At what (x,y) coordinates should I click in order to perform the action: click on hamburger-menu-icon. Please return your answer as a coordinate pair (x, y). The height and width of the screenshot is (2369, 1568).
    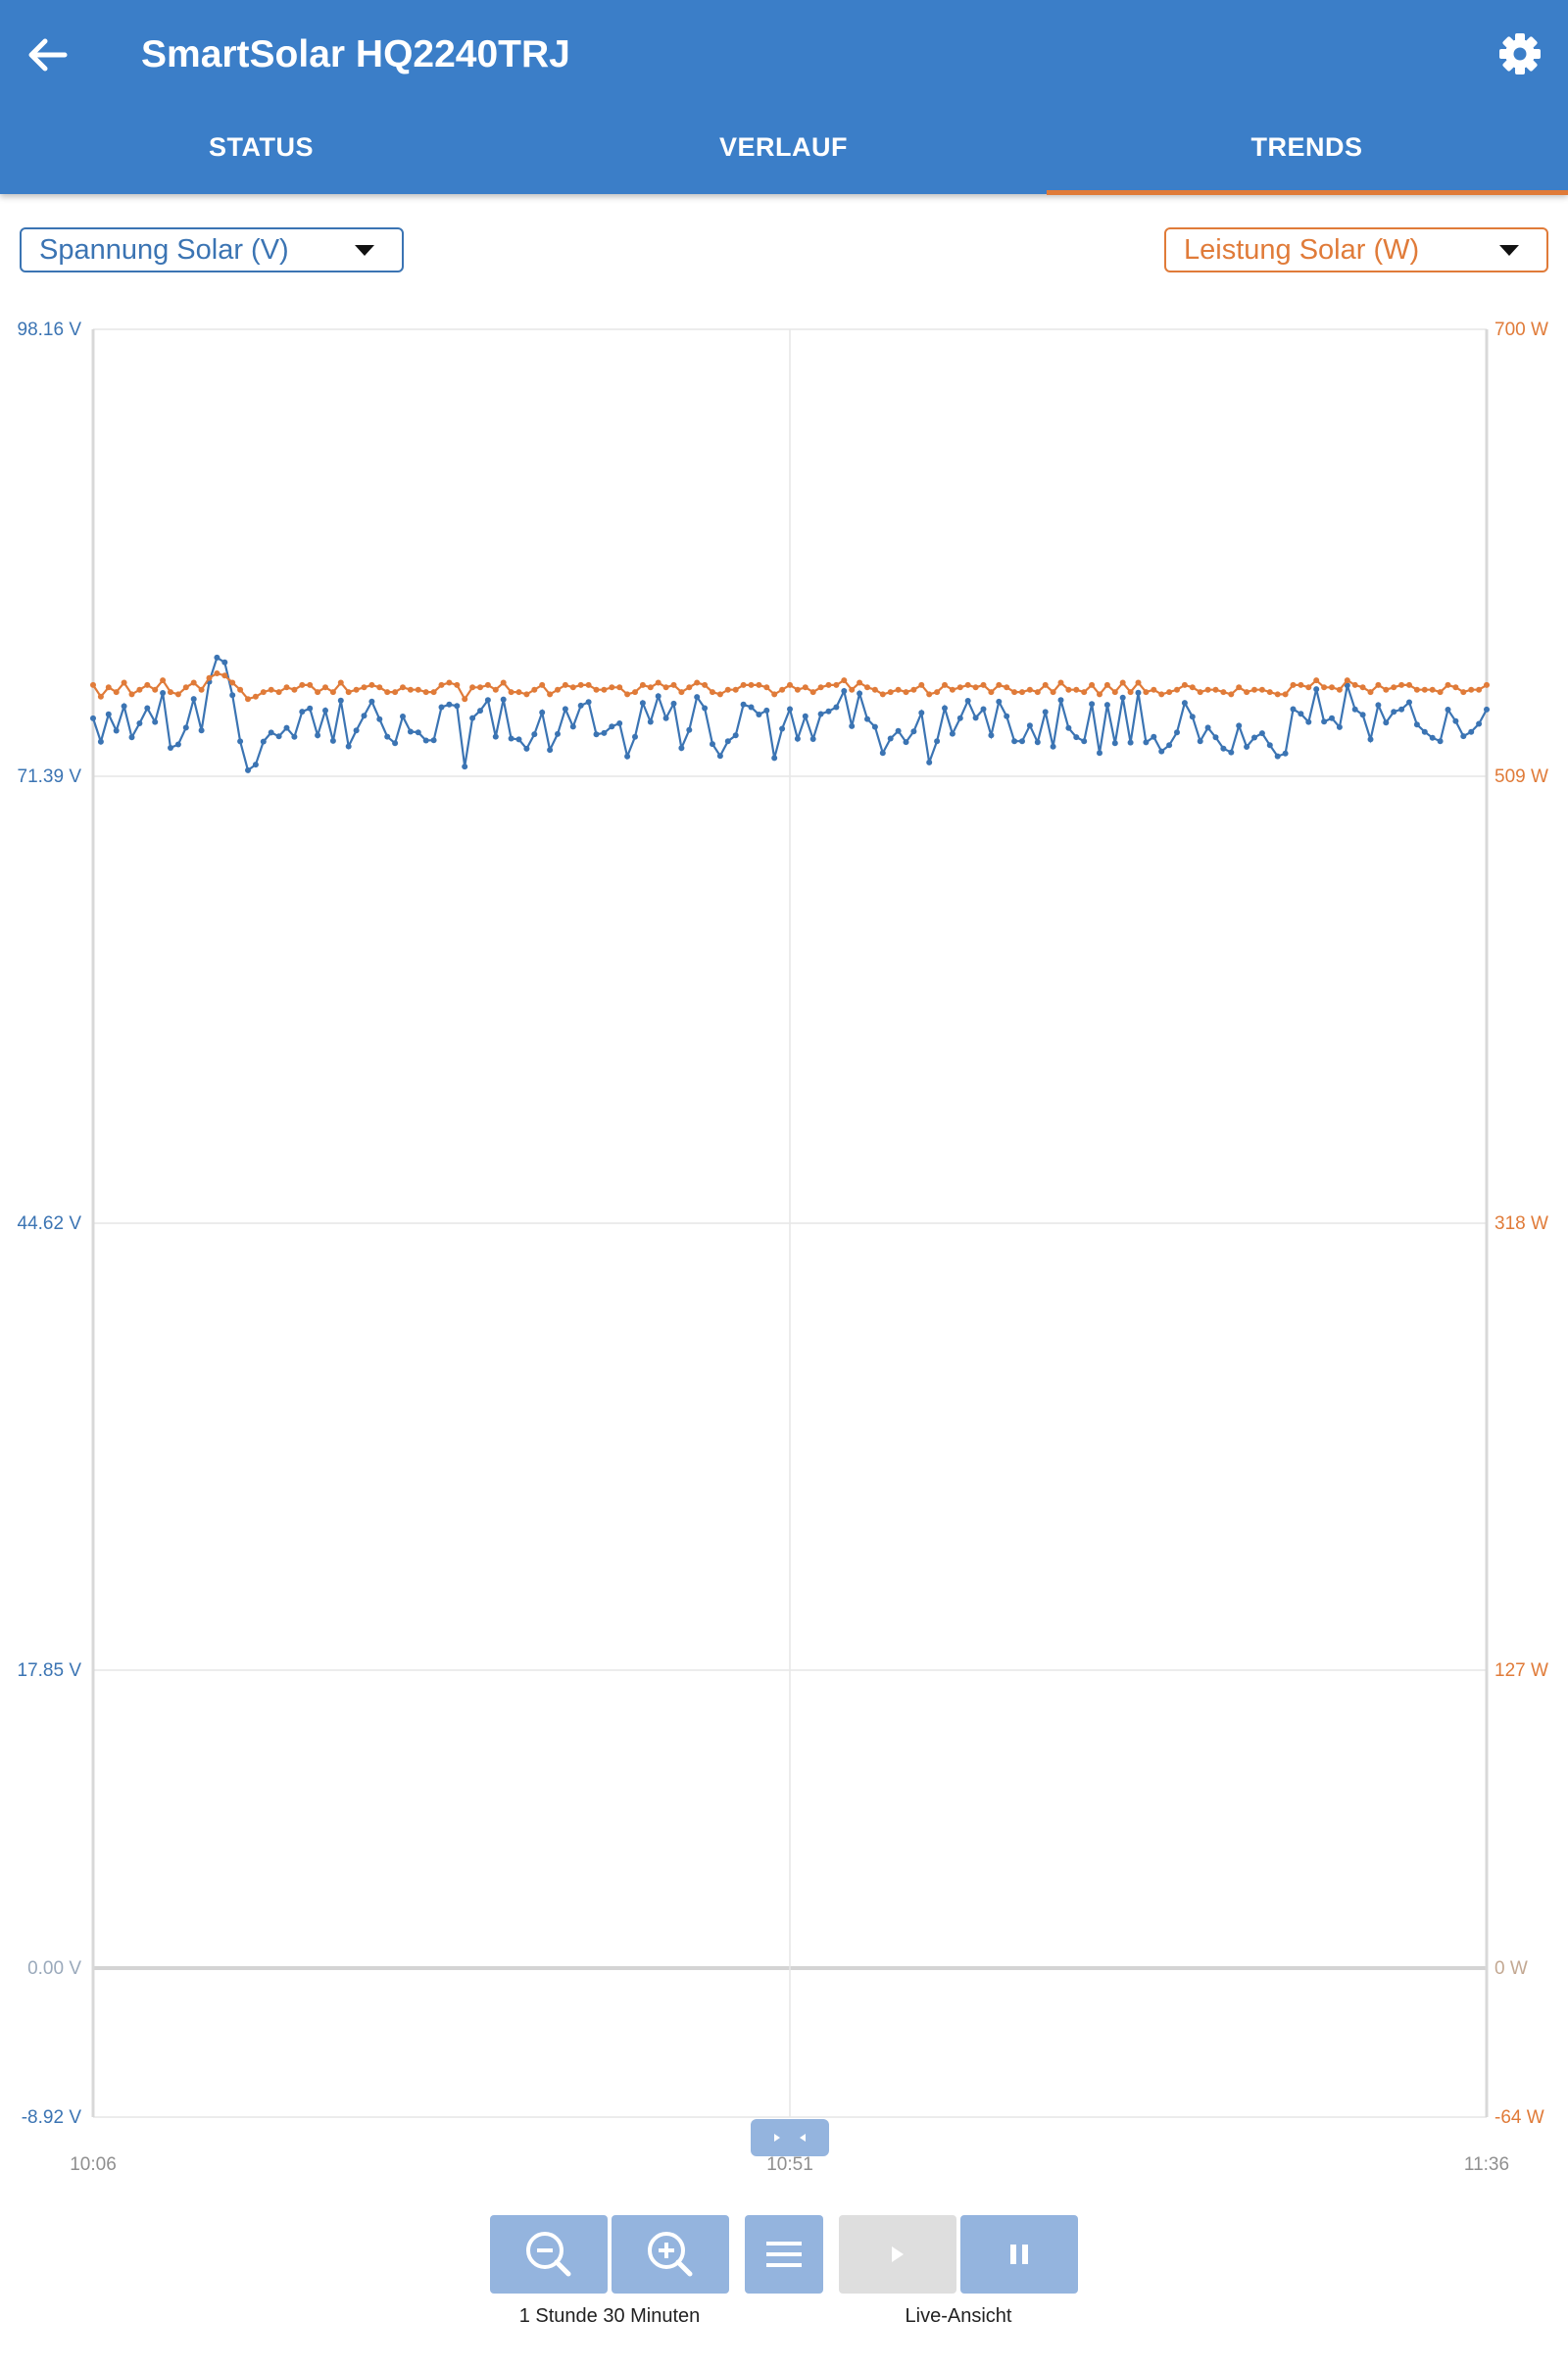
    Looking at the image, I should click on (784, 2254).